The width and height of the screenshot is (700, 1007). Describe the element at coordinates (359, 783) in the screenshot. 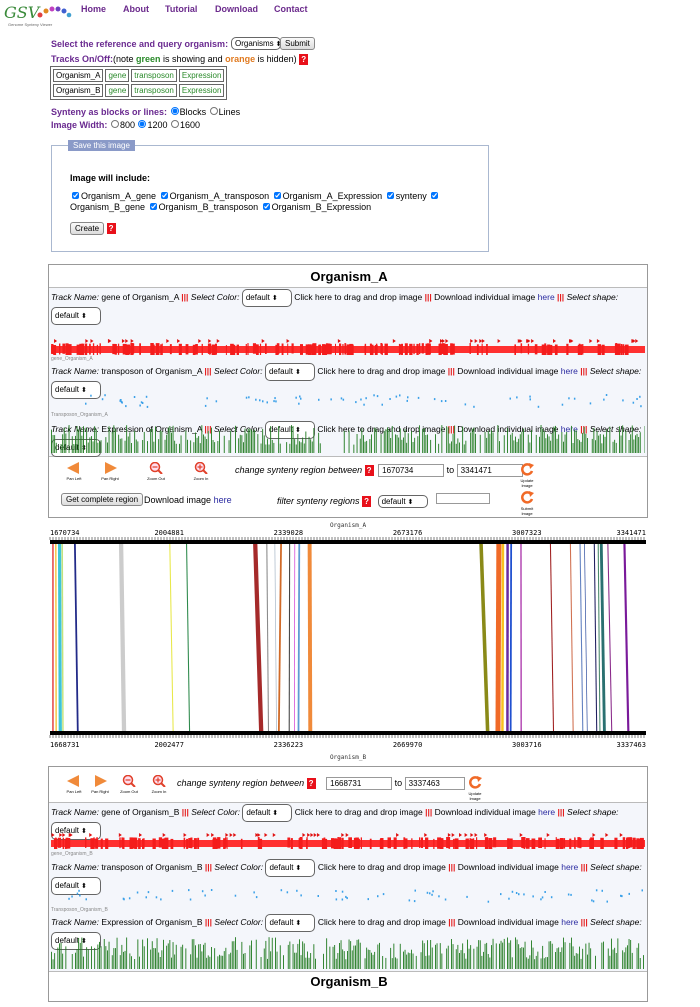

I see `region-start-input: 1668731` at that location.